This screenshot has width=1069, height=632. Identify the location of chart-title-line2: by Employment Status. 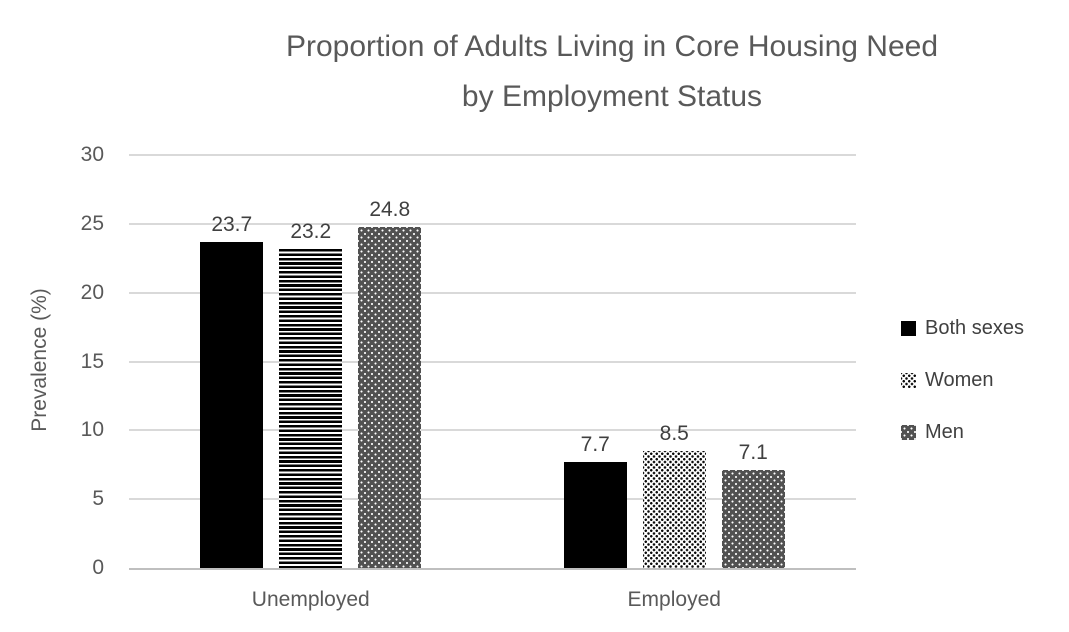
(612, 96).